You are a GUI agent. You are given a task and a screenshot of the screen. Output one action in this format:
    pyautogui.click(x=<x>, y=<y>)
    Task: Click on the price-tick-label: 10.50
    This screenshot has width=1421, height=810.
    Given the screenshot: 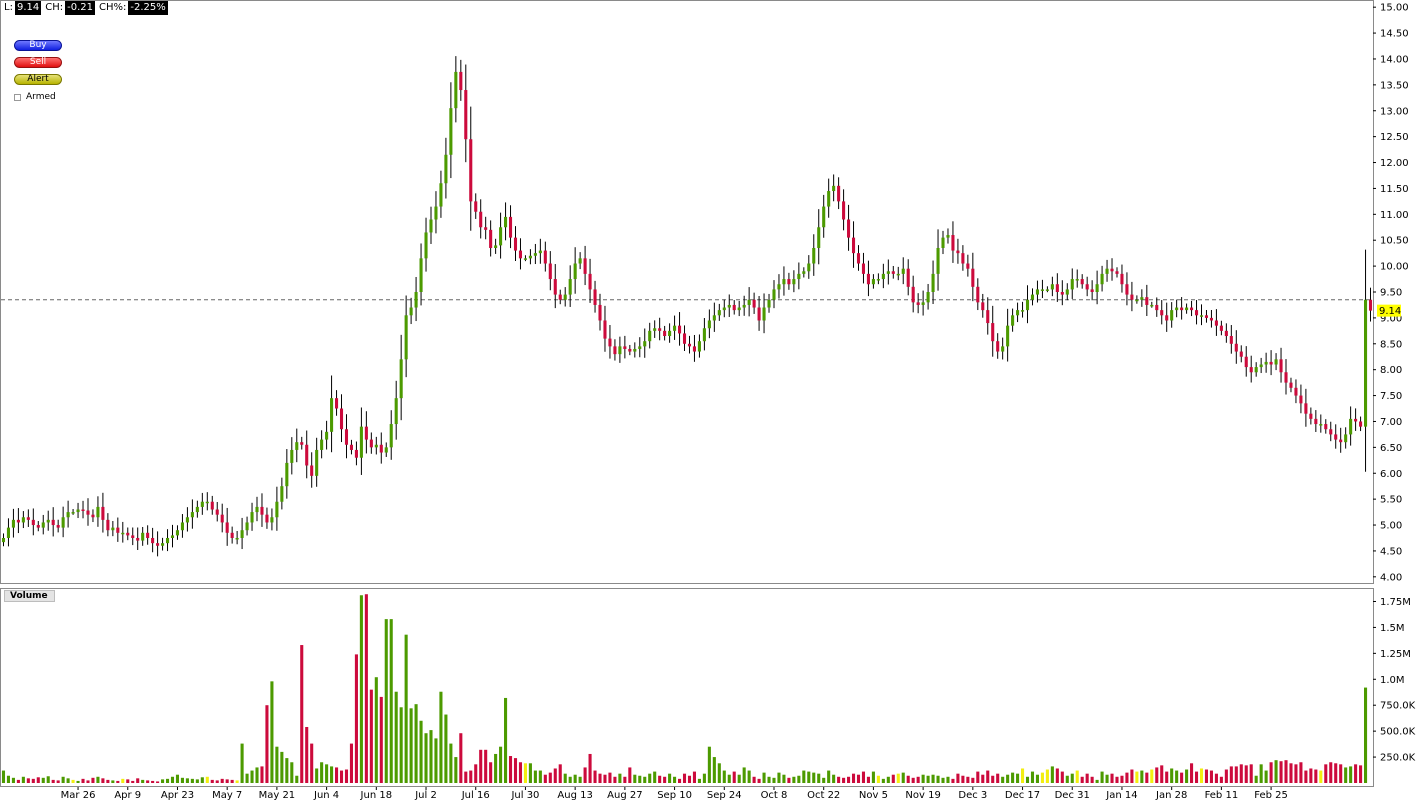 What is the action you would take?
    pyautogui.click(x=1394, y=241)
    